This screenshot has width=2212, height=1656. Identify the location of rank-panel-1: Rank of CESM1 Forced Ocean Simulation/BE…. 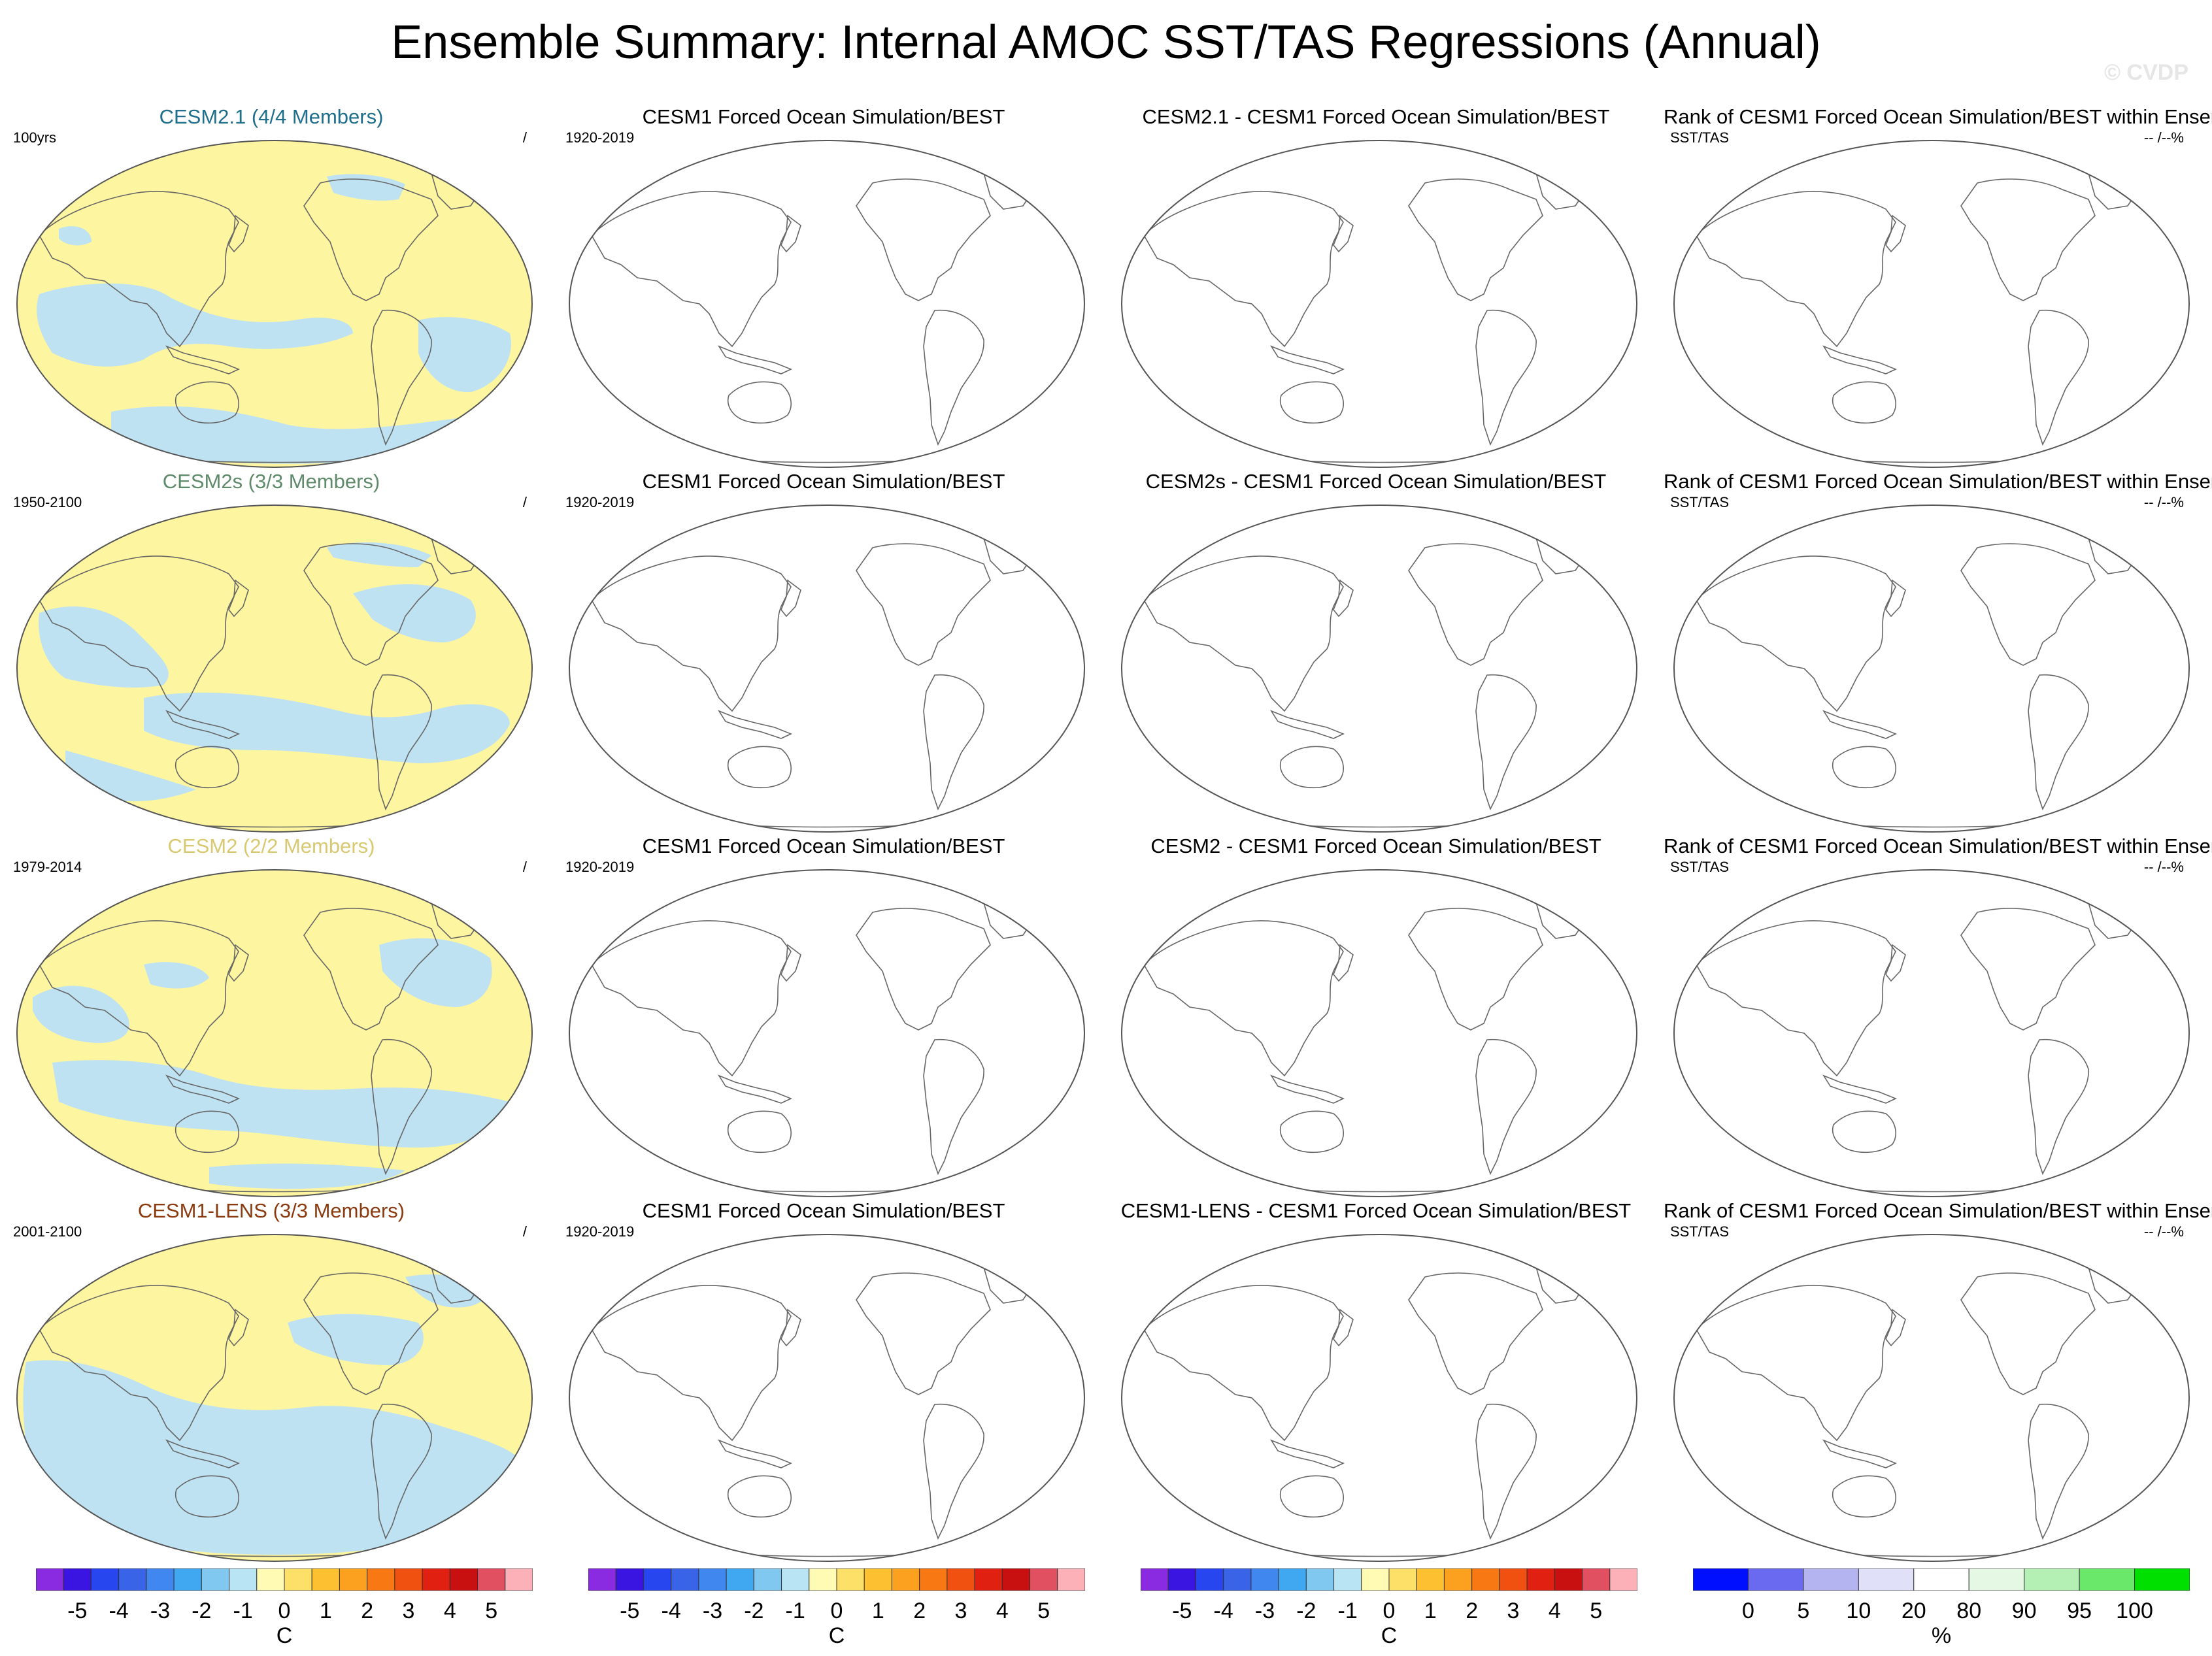
(1938, 288).